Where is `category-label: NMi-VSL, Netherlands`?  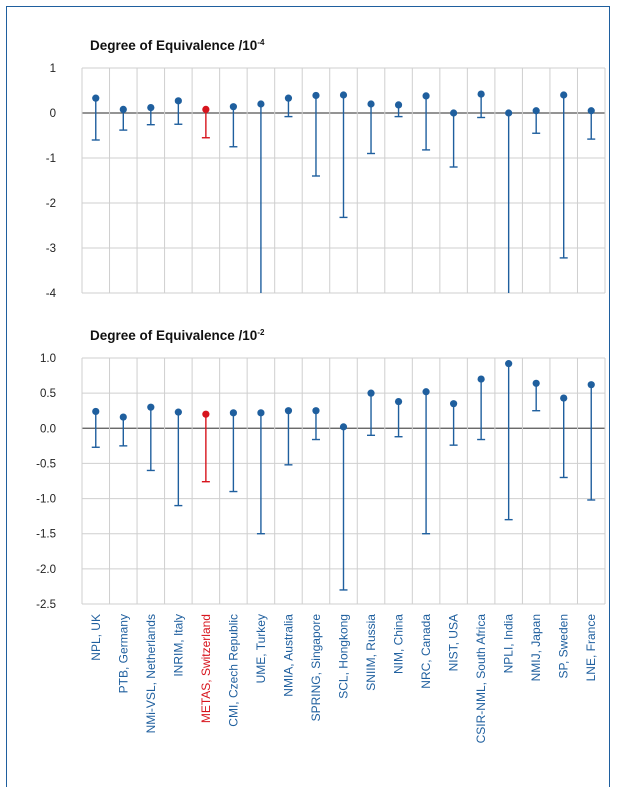 category-label: NMi-VSL, Netherlands is located at coordinates (151, 673).